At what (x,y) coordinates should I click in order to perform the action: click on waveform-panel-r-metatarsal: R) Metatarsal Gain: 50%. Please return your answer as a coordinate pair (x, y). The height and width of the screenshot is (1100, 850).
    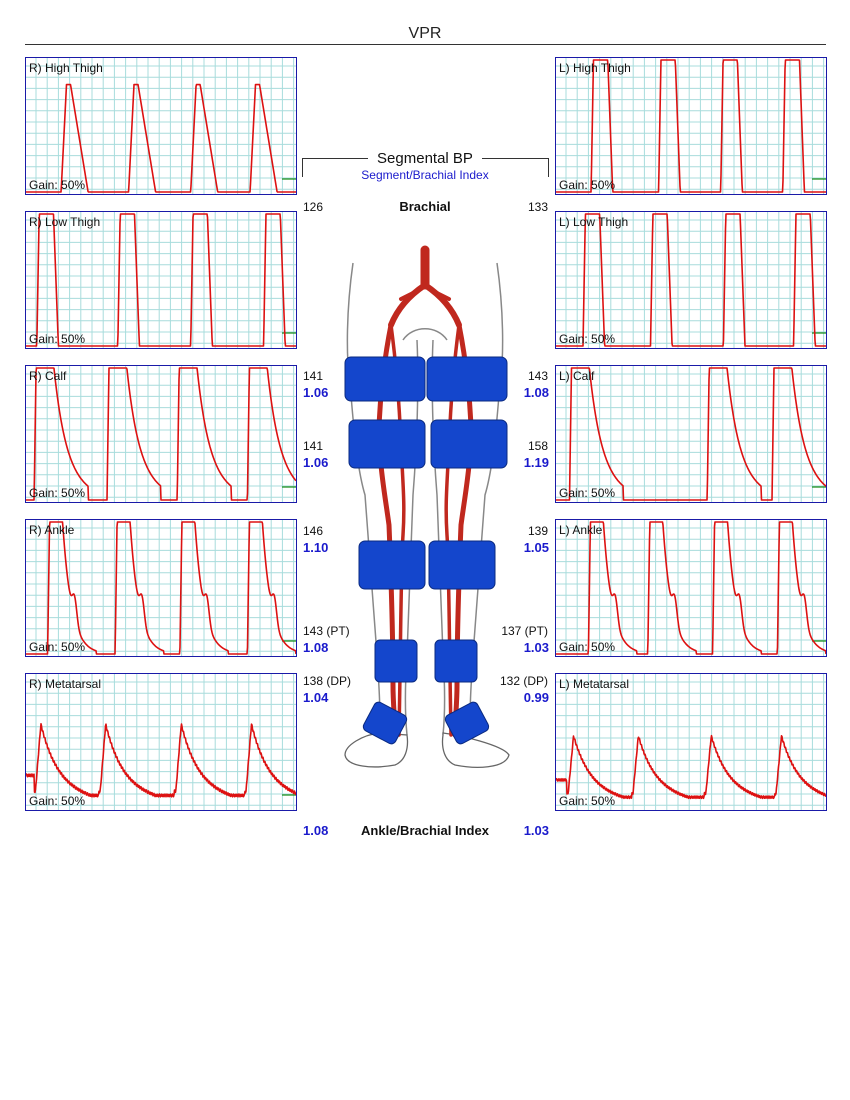
    Looking at the image, I should click on (161, 742).